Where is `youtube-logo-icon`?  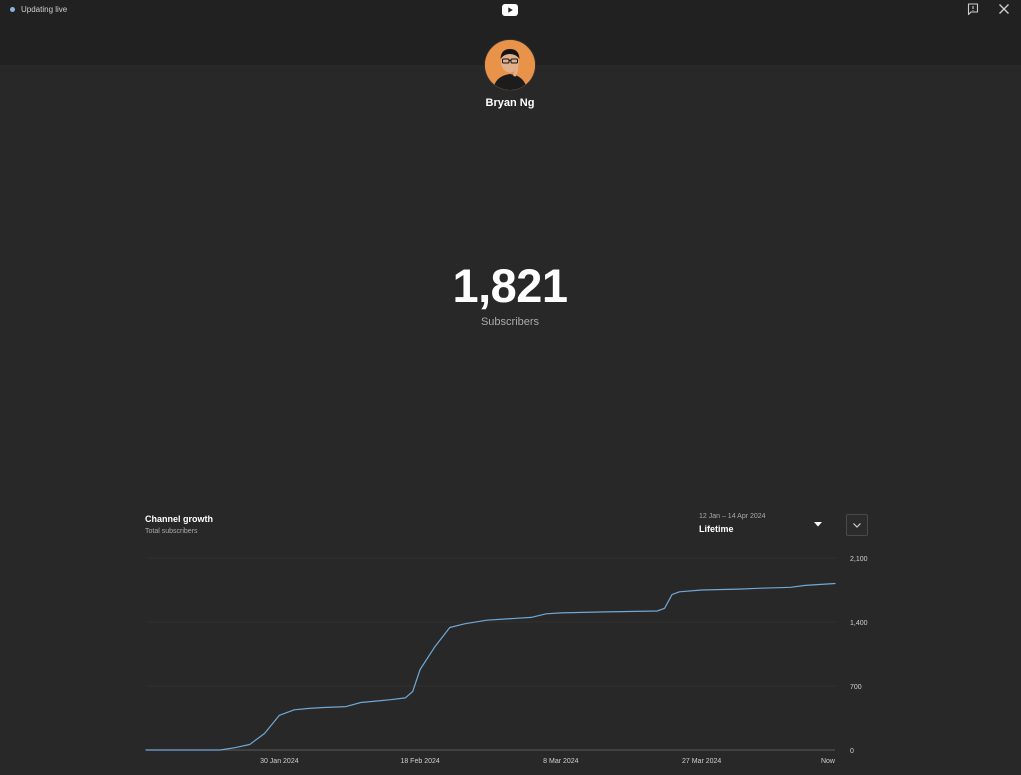 youtube-logo-icon is located at coordinates (510, 10).